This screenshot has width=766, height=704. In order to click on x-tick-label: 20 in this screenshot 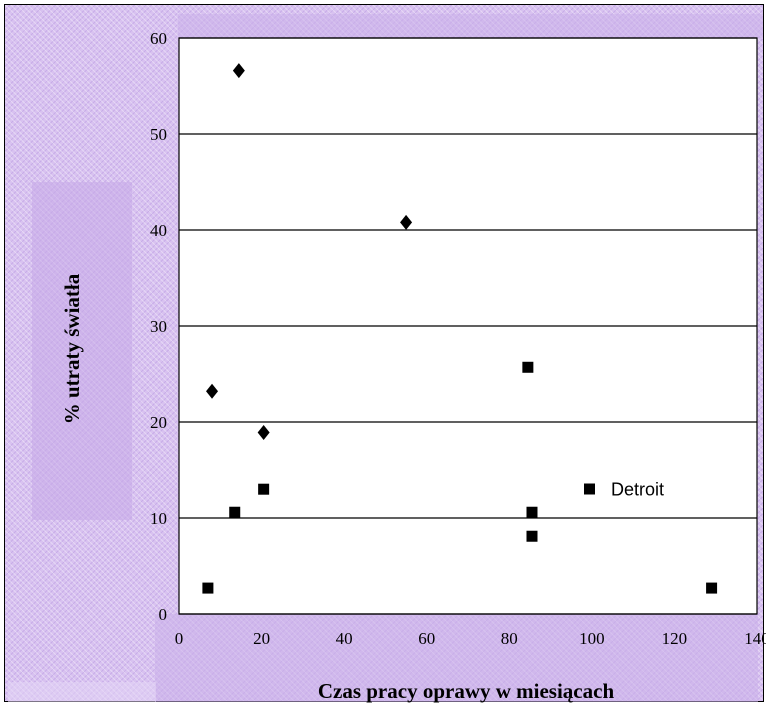, I will do `click(261, 638)`.